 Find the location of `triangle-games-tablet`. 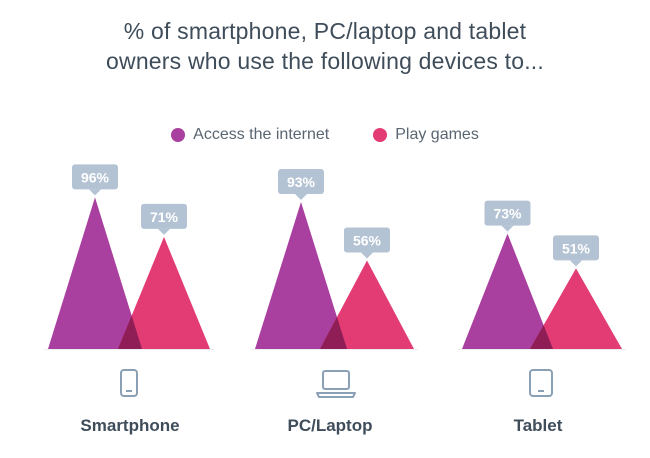

triangle-games-tablet is located at coordinates (576, 308).